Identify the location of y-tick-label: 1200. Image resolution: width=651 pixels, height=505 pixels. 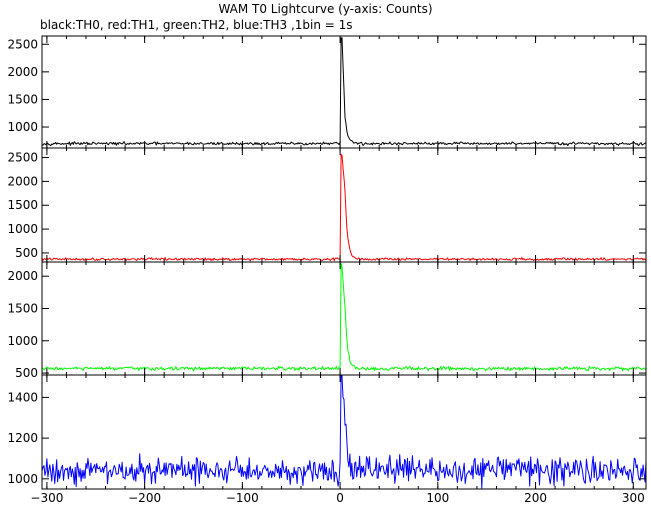
(22, 438).